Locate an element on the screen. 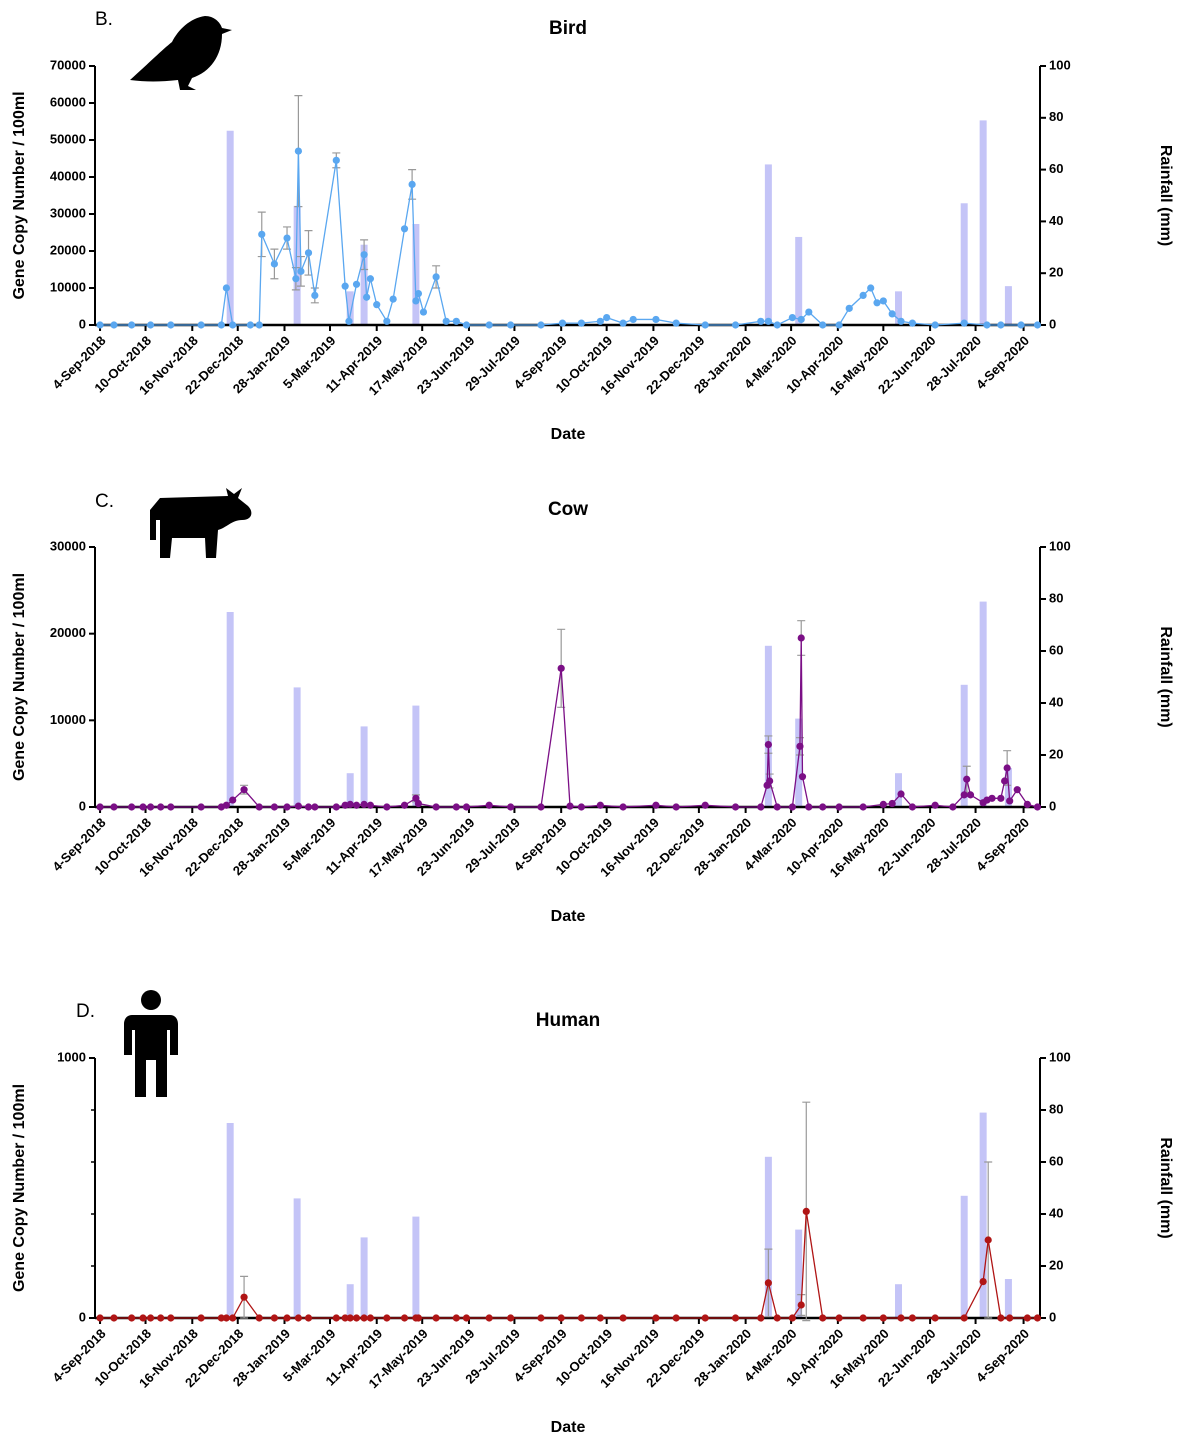 This screenshot has height=1436, width=1181. y-tick-label: 10000 is located at coordinates (68, 286).